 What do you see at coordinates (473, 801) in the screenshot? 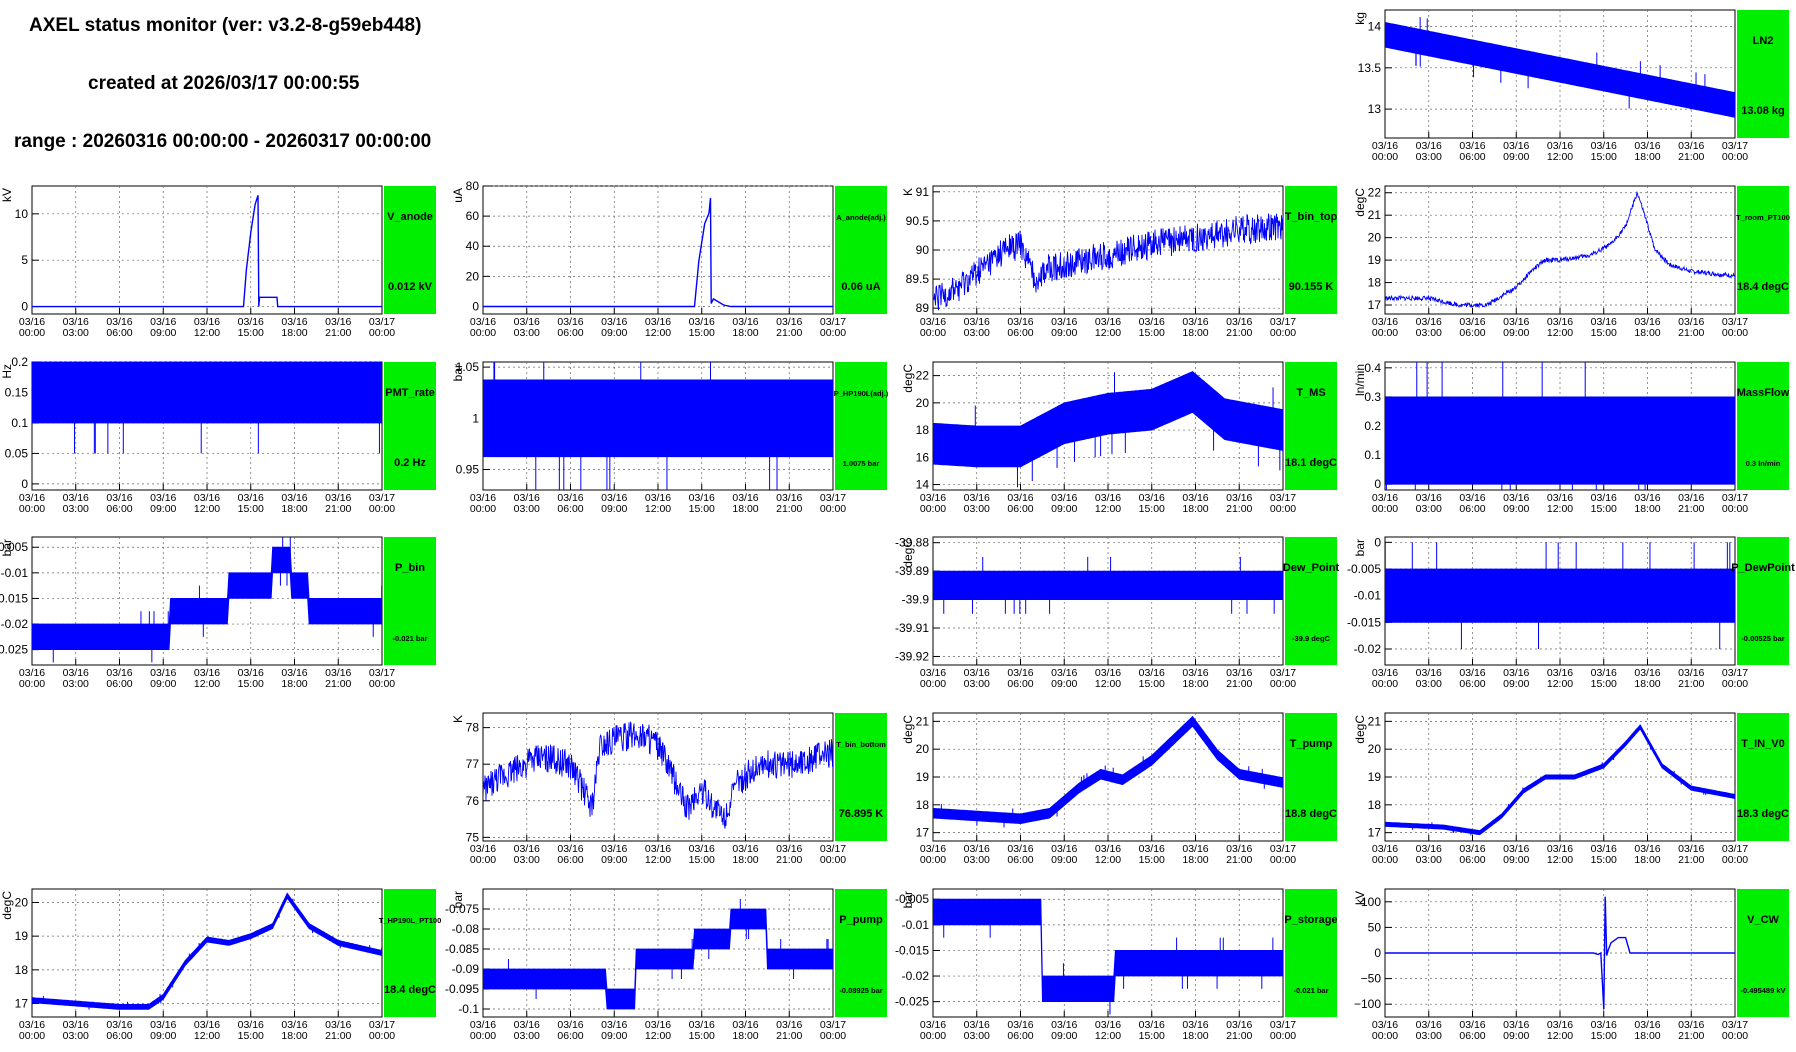
I see `y-tick-label: 76` at bounding box center [473, 801].